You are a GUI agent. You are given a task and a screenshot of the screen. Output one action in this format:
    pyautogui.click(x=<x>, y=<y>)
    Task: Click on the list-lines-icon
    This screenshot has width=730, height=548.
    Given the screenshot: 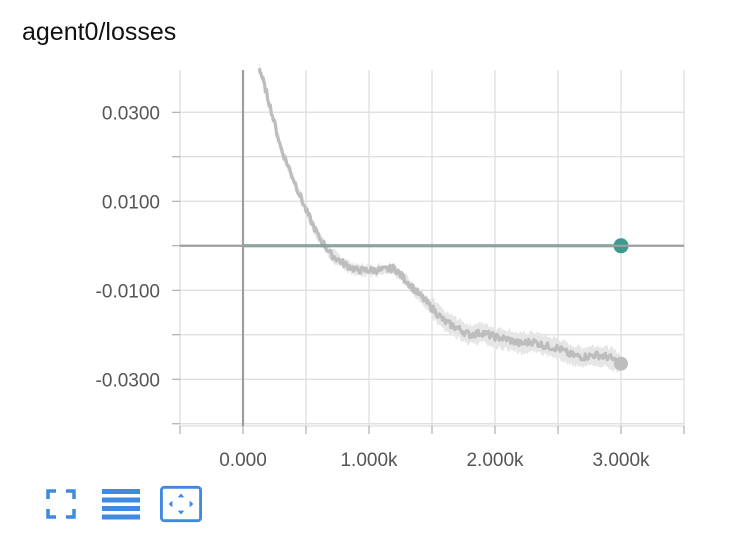 What is the action you would take?
    pyautogui.click(x=121, y=504)
    